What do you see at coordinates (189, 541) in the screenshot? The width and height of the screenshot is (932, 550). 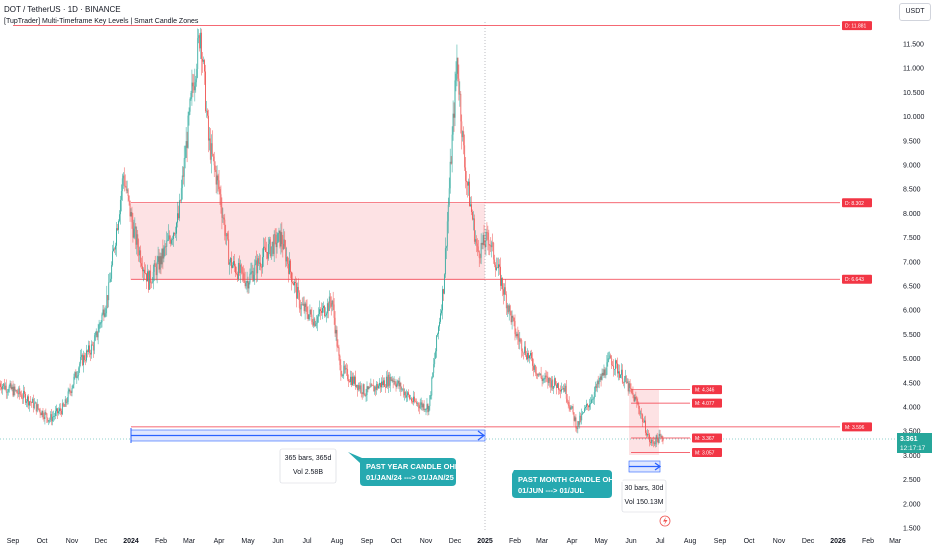 I see `x-tick-label: Mar` at bounding box center [189, 541].